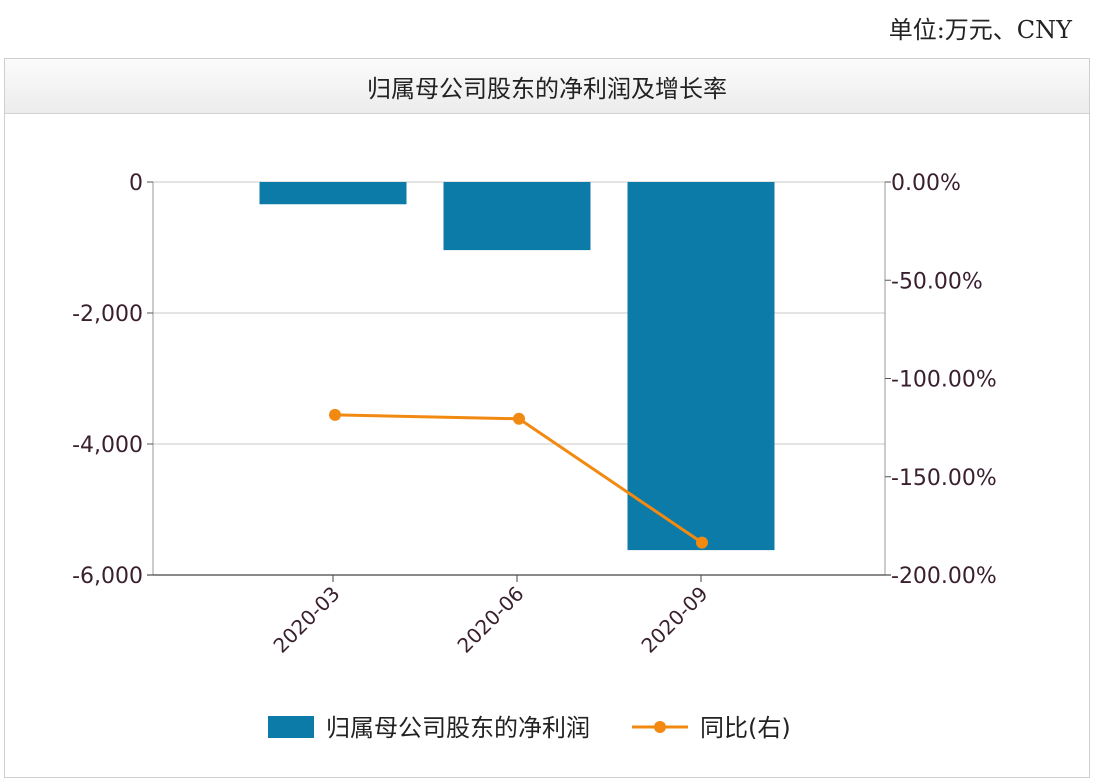 The image size is (1098, 778). What do you see at coordinates (937, 281) in the screenshot?
I see `right-tick-label-1: -50.00%` at bounding box center [937, 281].